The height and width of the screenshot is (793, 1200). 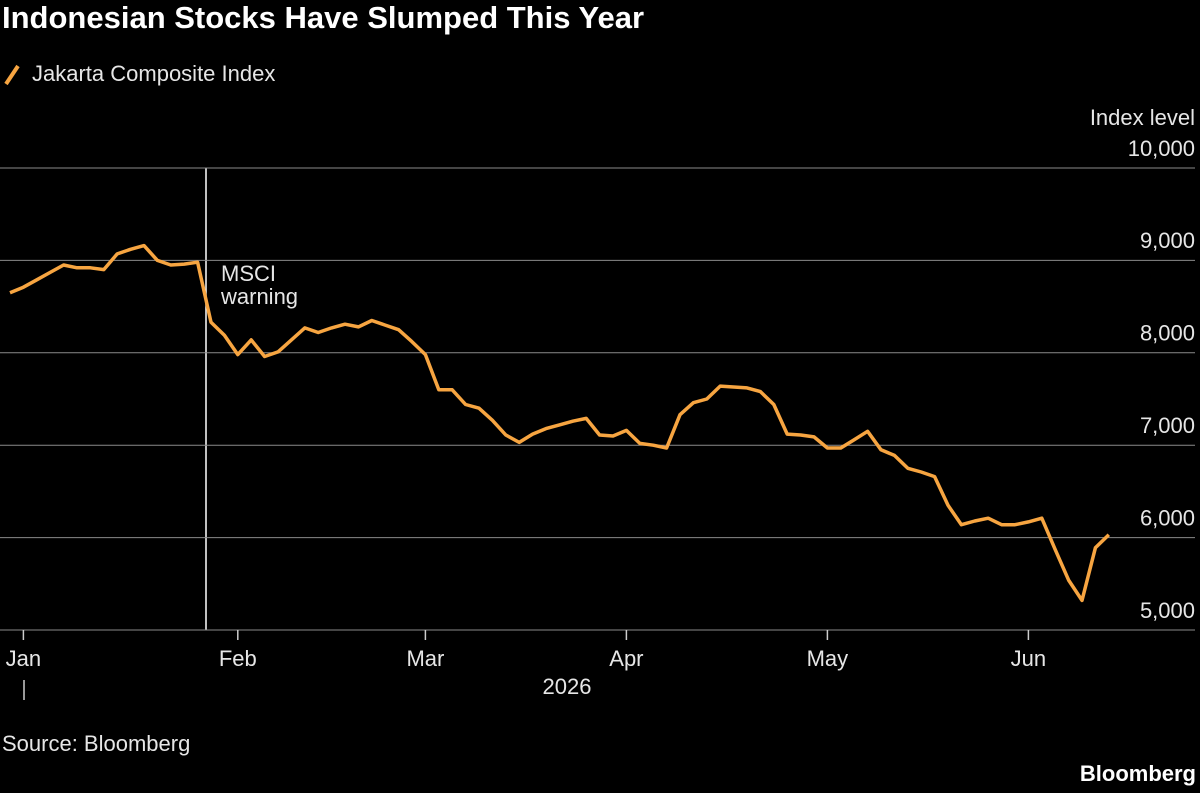 What do you see at coordinates (828, 658) in the screenshot?
I see `x-tick-label: May` at bounding box center [828, 658].